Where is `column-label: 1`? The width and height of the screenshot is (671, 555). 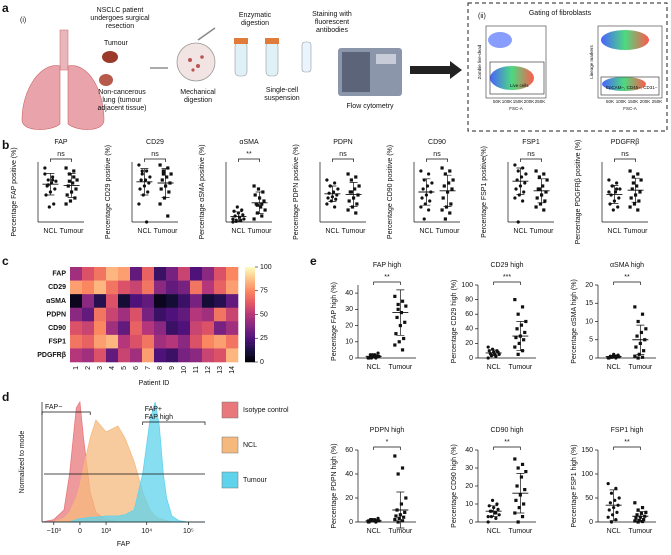 column-label: 1 is located at coordinates (76, 368).